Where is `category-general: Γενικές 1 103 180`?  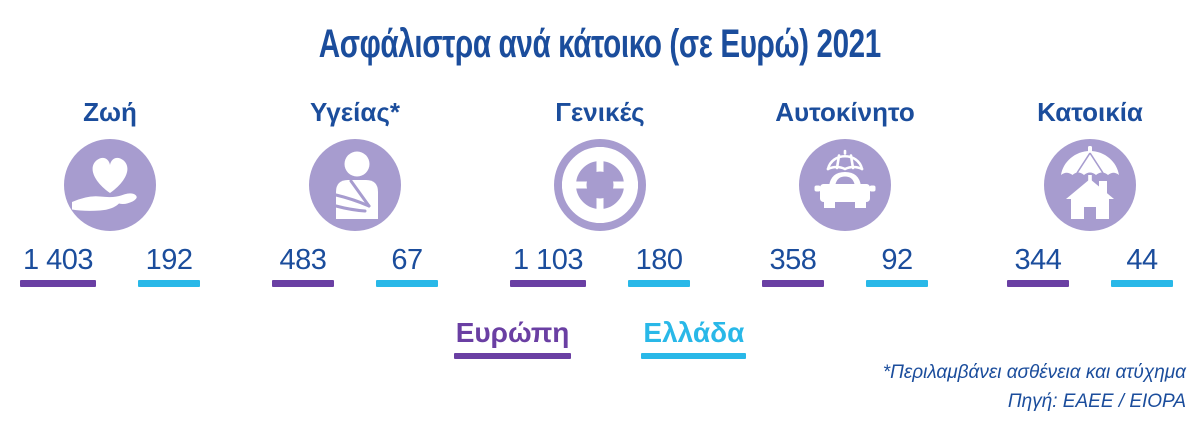
category-general: Γενικές 1 103 180 is located at coordinates (600, 192).